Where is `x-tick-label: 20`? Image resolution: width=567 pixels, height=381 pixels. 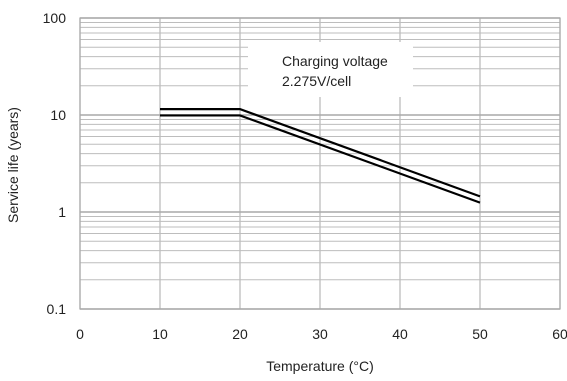
x-tick-label: 20 is located at coordinates (240, 334).